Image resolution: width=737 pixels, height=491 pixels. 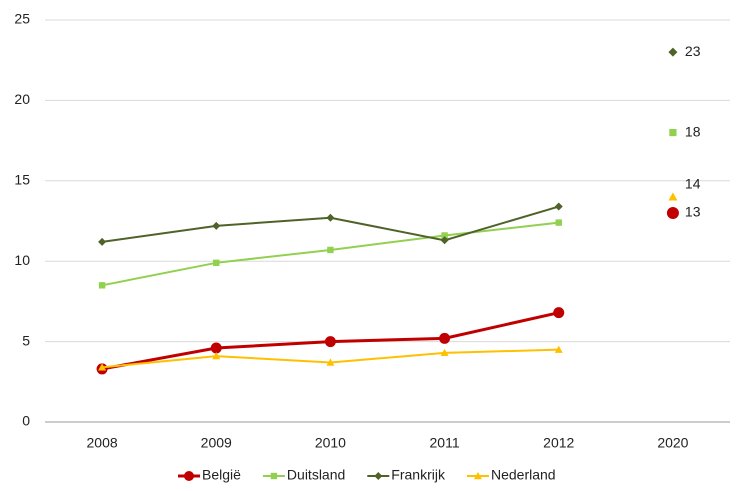 What do you see at coordinates (693, 51) in the screenshot?
I see `data-label: 23` at bounding box center [693, 51].